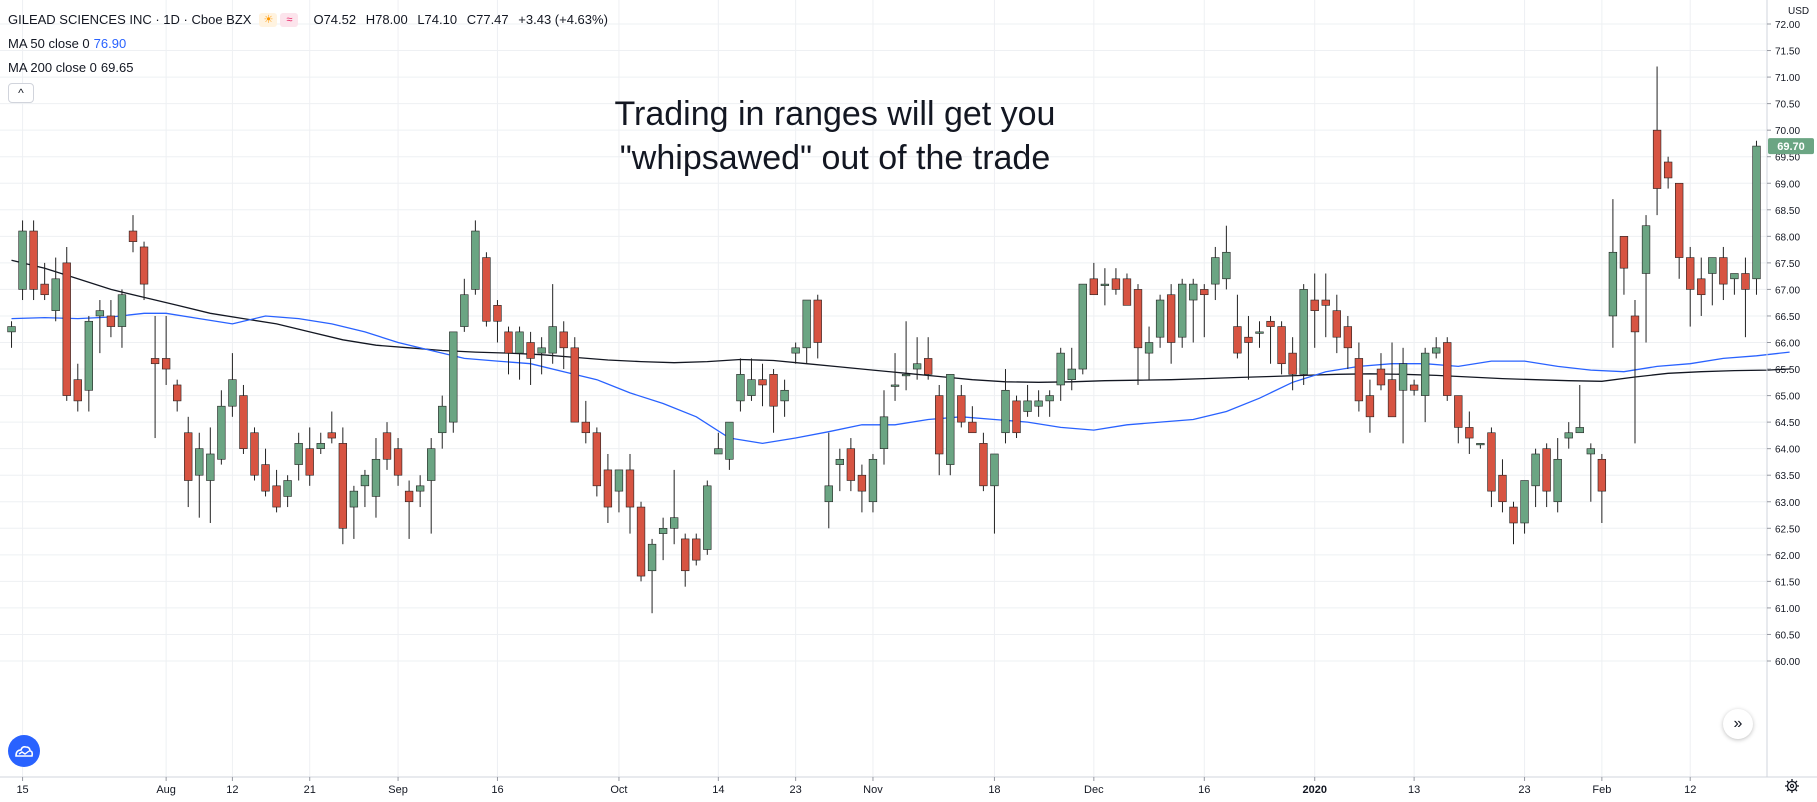  Describe the element at coordinates (1792, 786) in the screenshot. I see `settings-gear-icon` at that location.